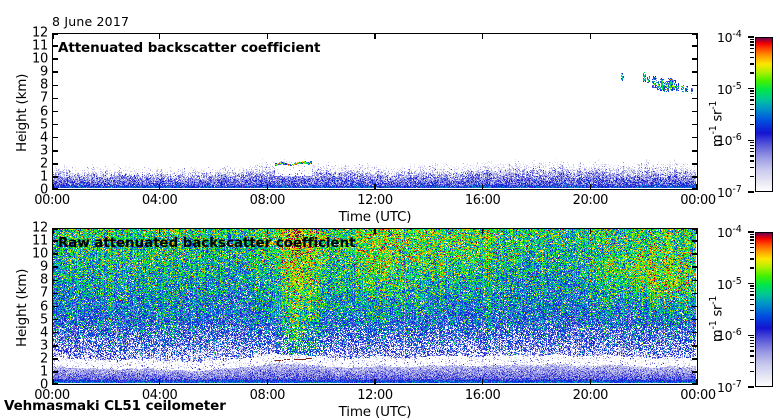  I want to click on colorbar-unit-label: m-1 sr-1, so click(717, 123).